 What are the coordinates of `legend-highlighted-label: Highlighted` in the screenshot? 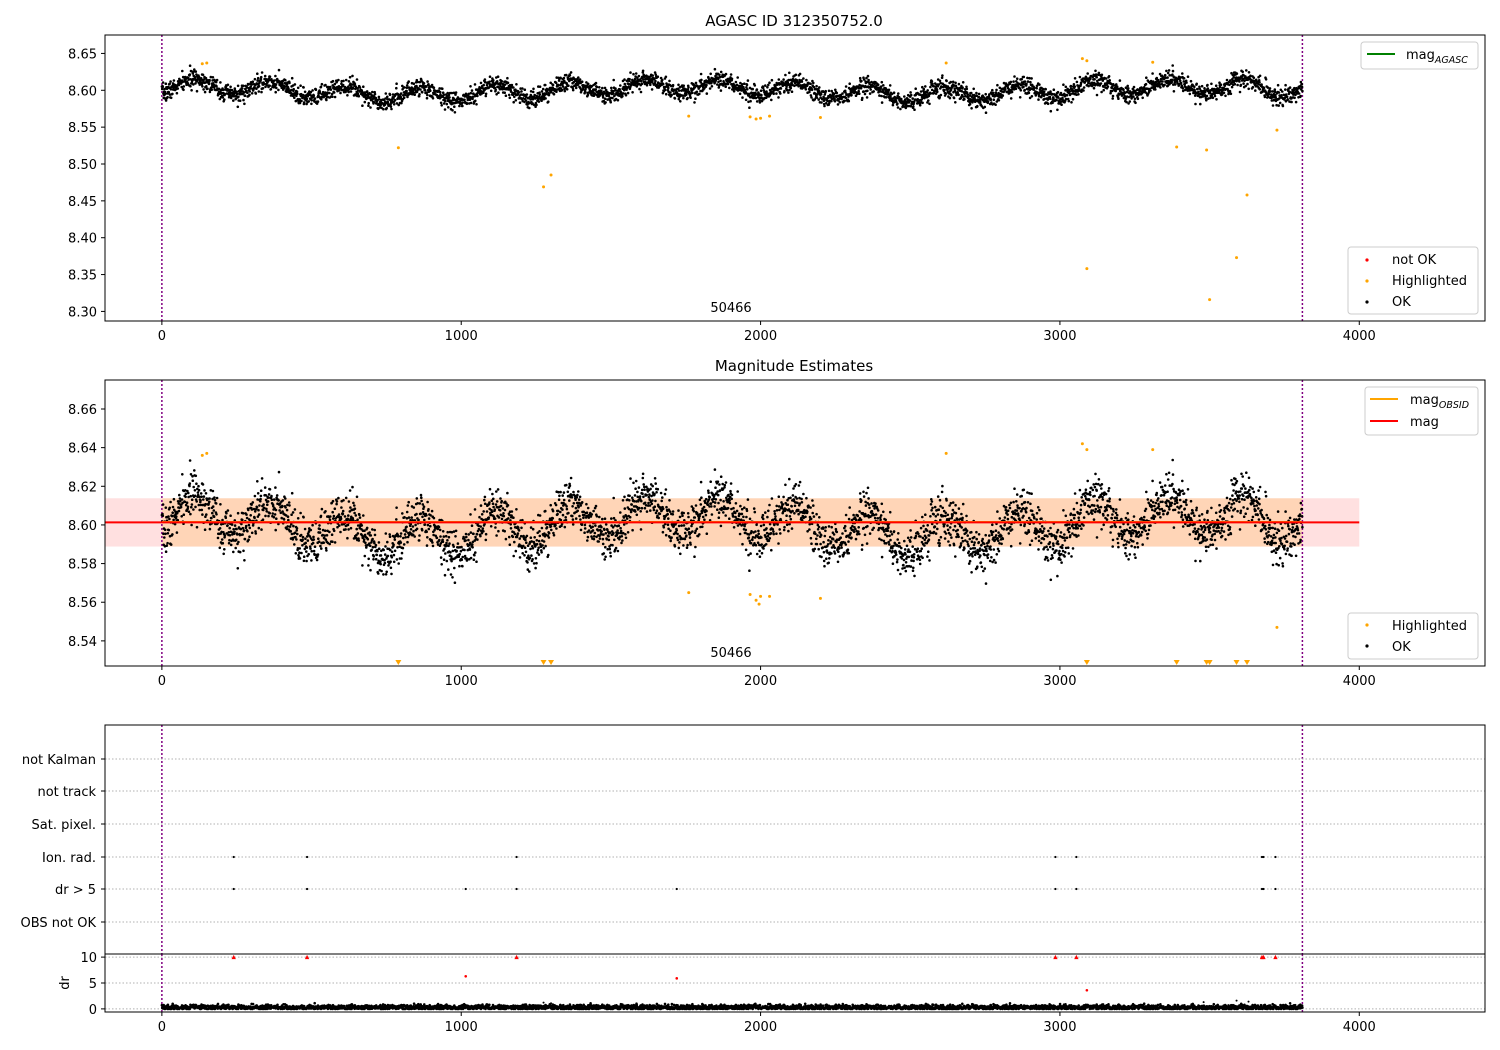 It's located at (1429, 281).